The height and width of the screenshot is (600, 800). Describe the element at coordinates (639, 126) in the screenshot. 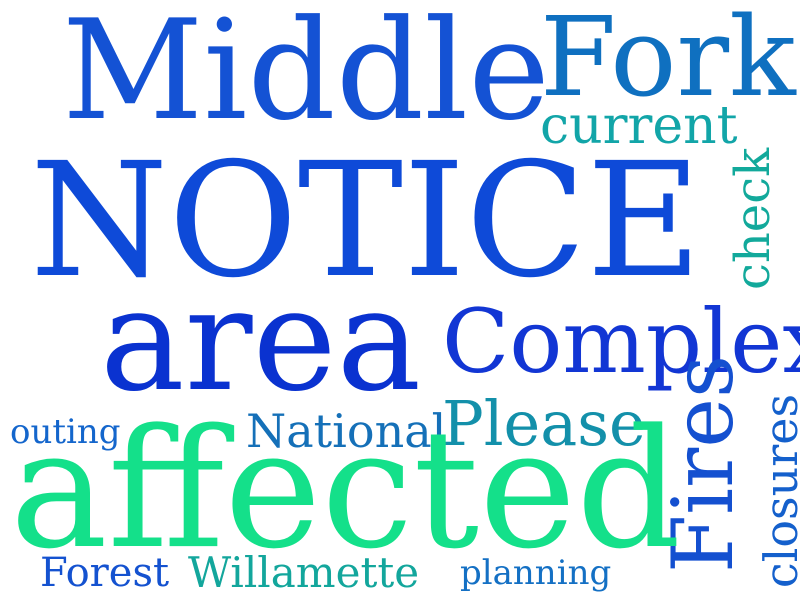

I see `word-current: current` at that location.